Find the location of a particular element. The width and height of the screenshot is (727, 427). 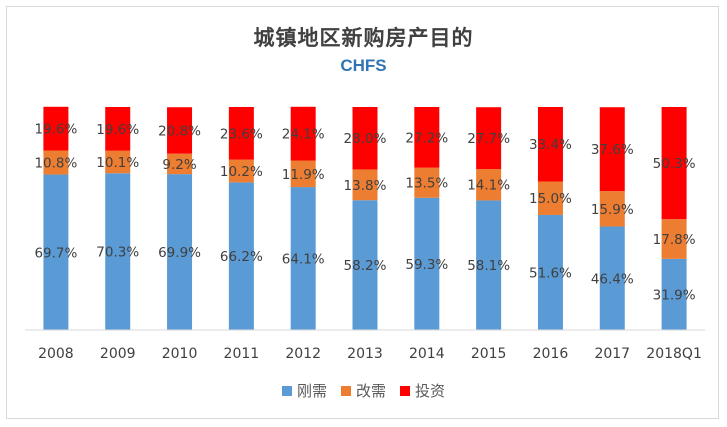

data-label-3-2009: 19.6% is located at coordinates (117, 130).